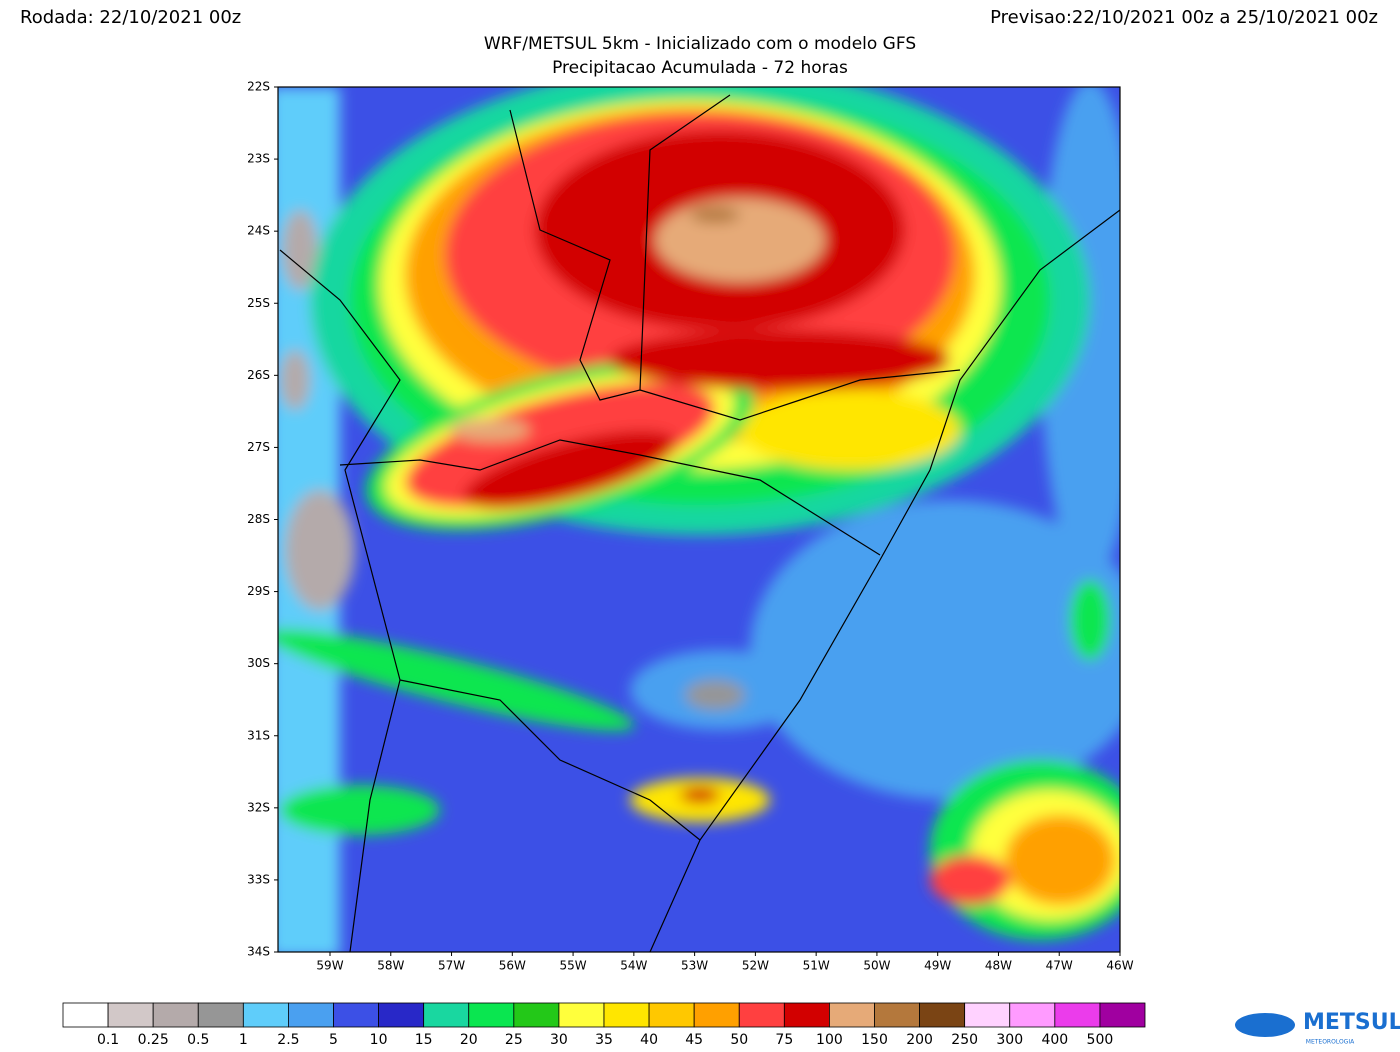  What do you see at coordinates (919, 1040) in the screenshot?
I see `colorbar-label: 200` at bounding box center [919, 1040].